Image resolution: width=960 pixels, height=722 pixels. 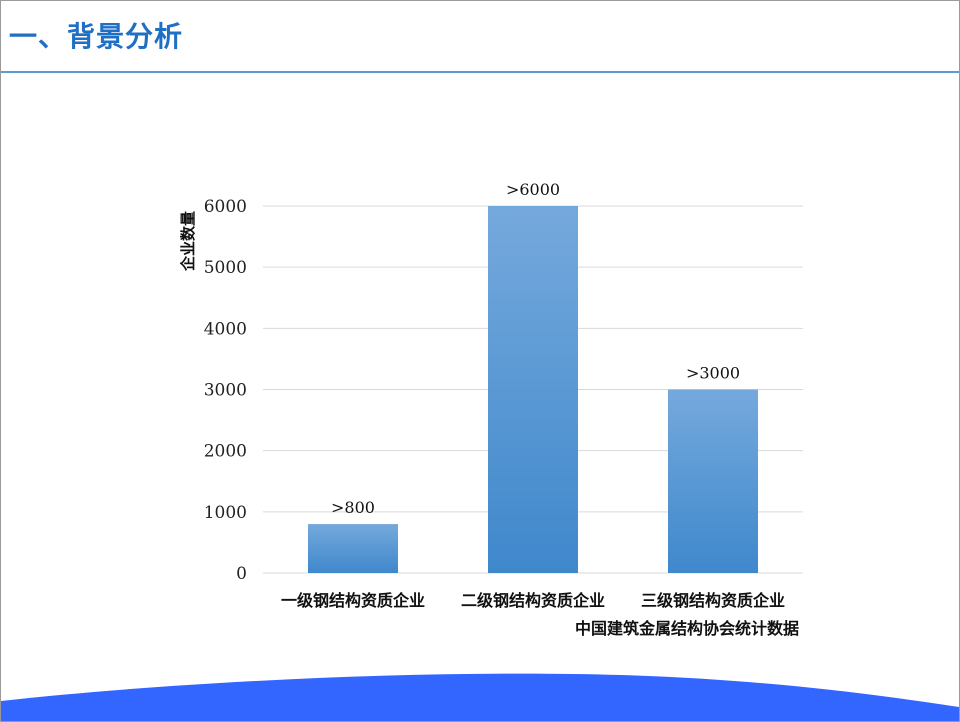 I want to click on y-tick-label: 5000, so click(x=225, y=268).